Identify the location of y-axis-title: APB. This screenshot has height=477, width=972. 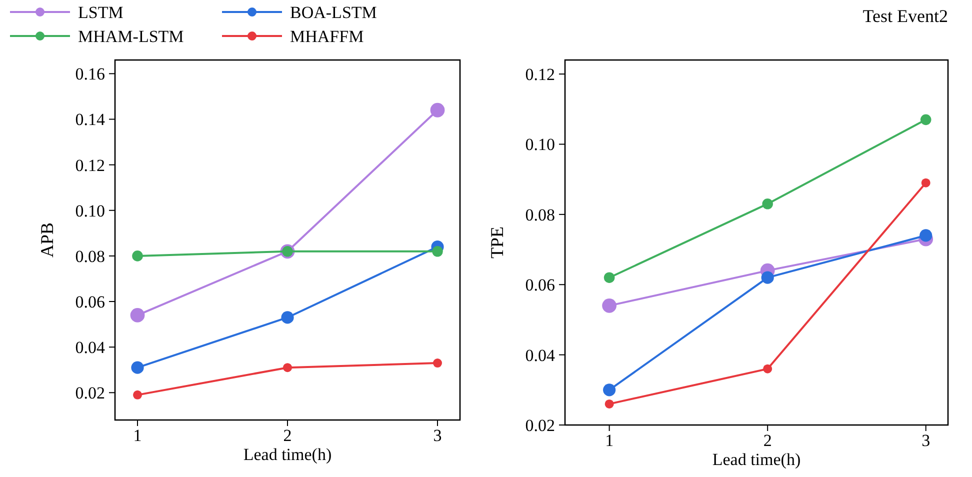
(47, 240).